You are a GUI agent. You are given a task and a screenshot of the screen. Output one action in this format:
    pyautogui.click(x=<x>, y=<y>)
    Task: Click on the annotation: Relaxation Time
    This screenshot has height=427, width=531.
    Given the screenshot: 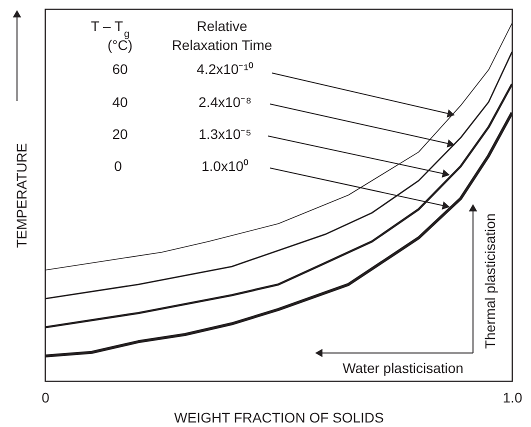 What is the action you would take?
    pyautogui.click(x=222, y=45)
    